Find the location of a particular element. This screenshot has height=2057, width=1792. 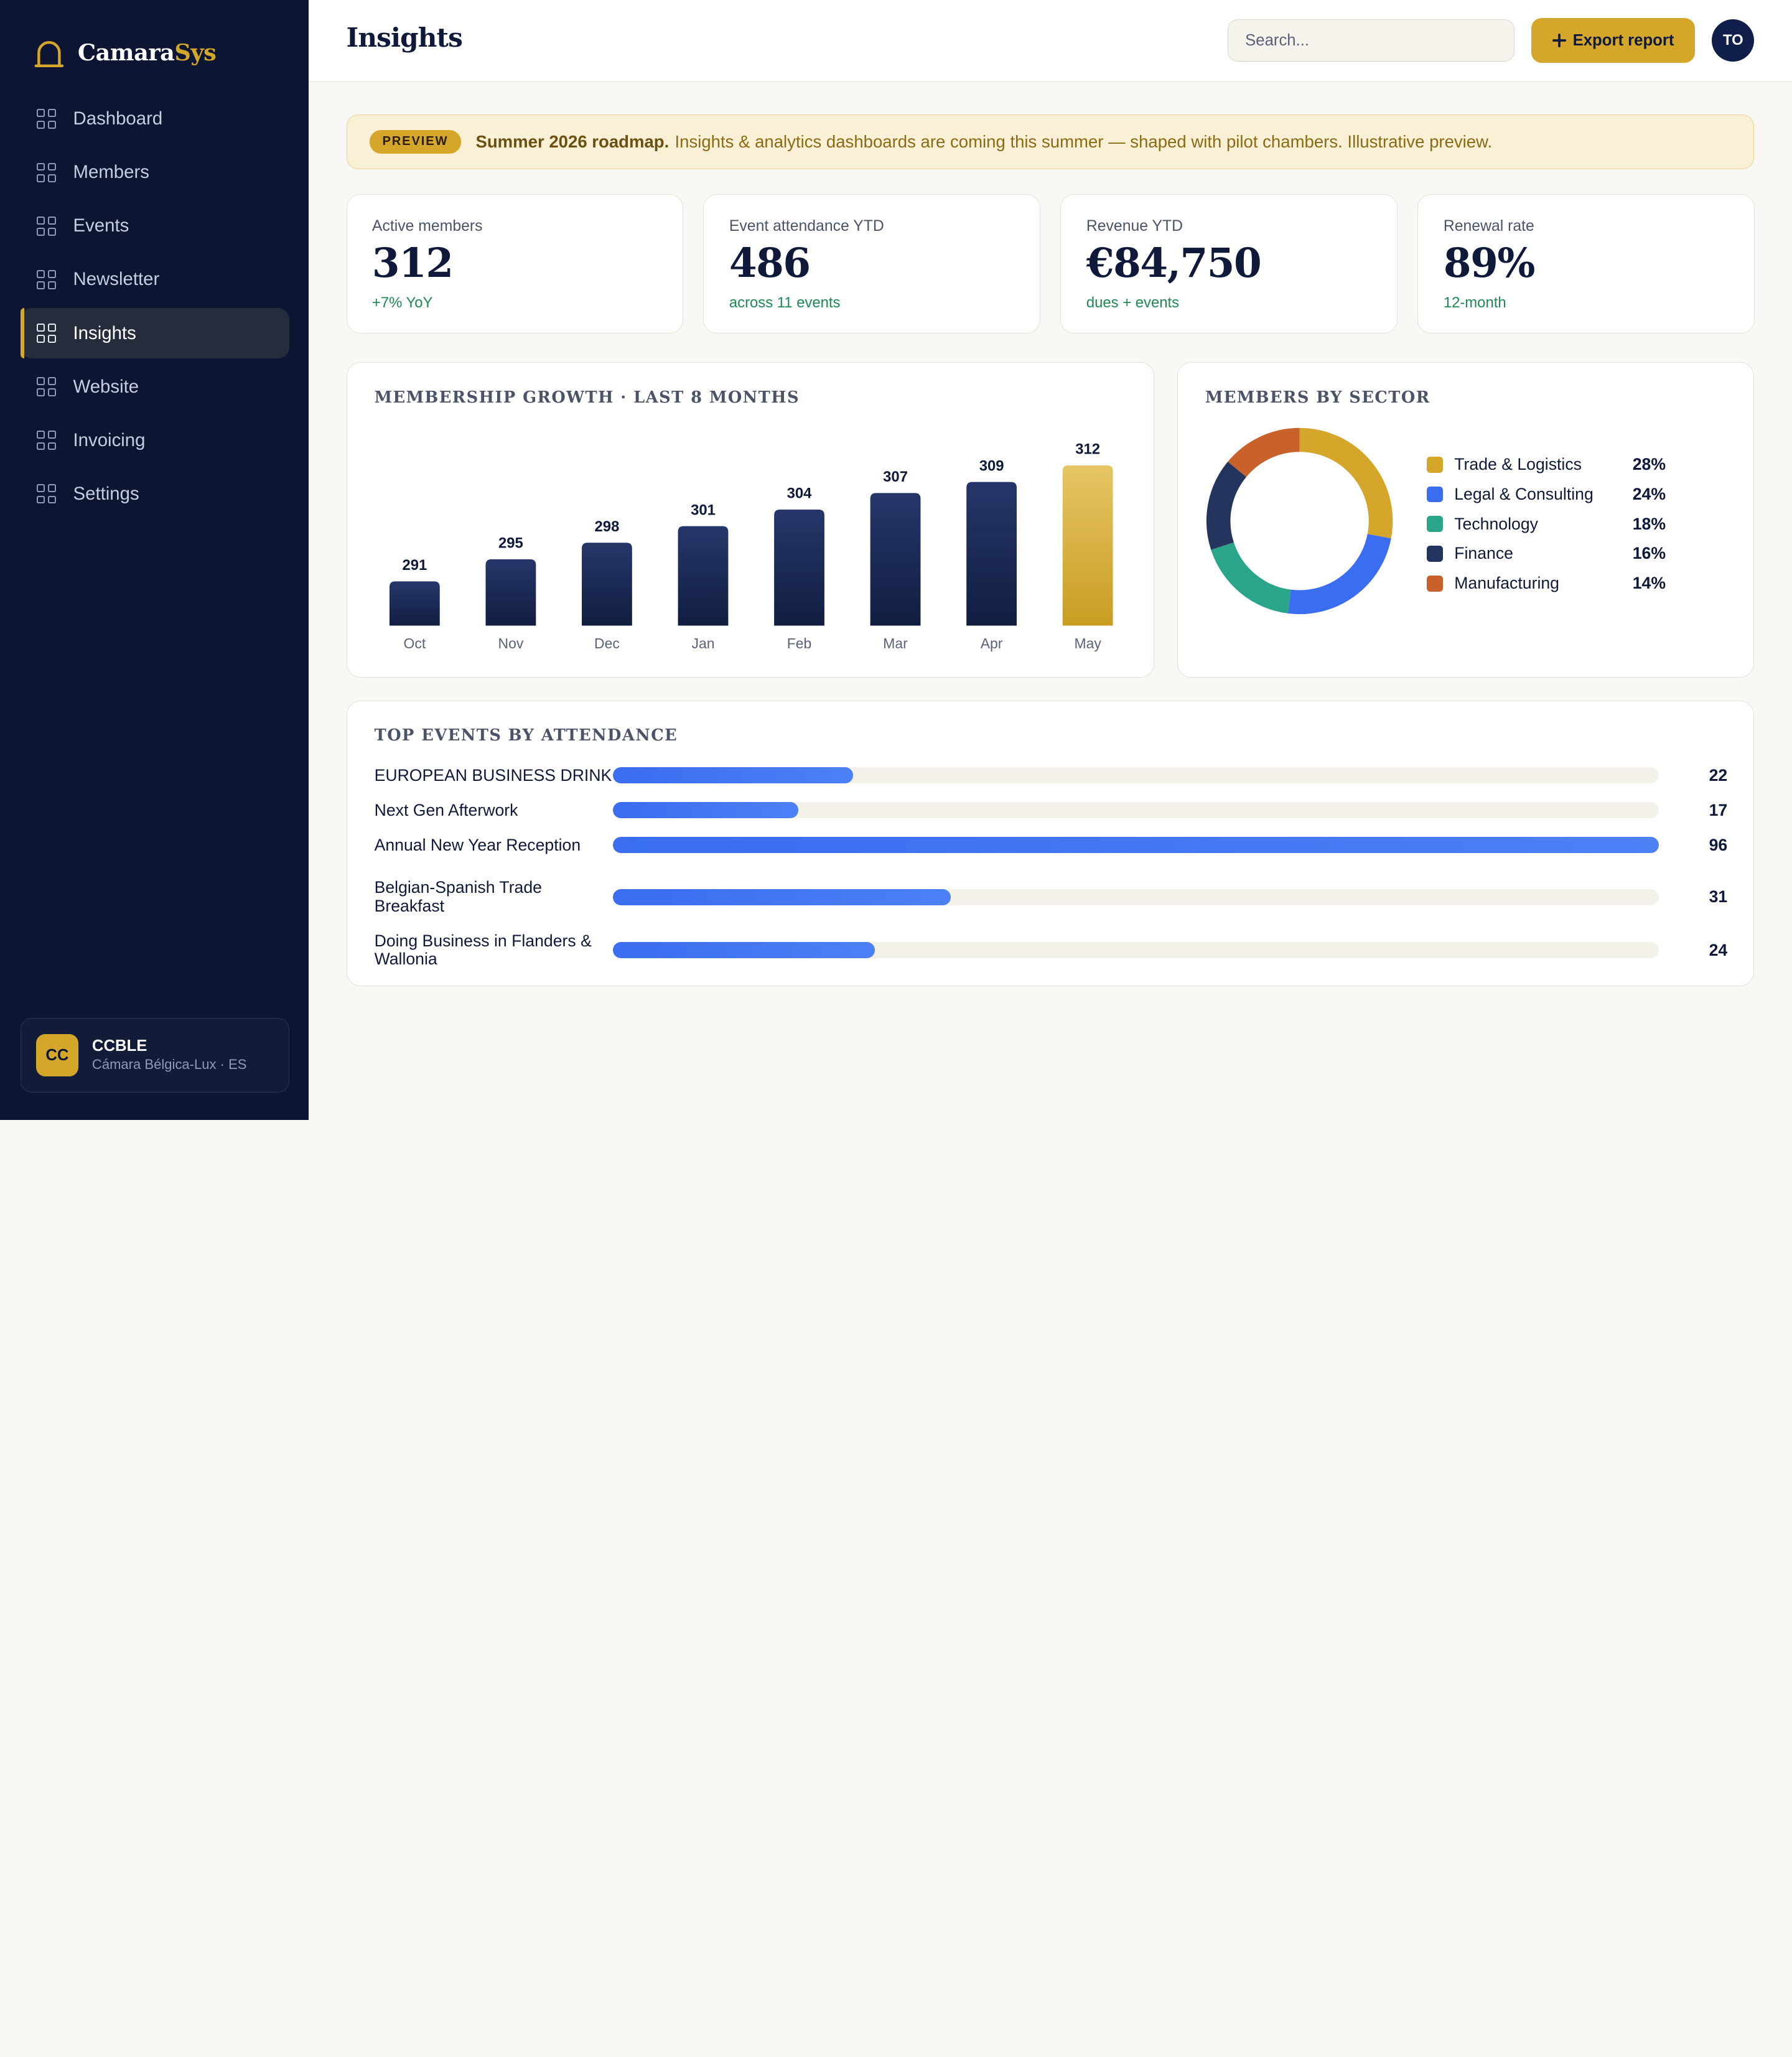

brand-name: CamaraSys is located at coordinates (147, 52).